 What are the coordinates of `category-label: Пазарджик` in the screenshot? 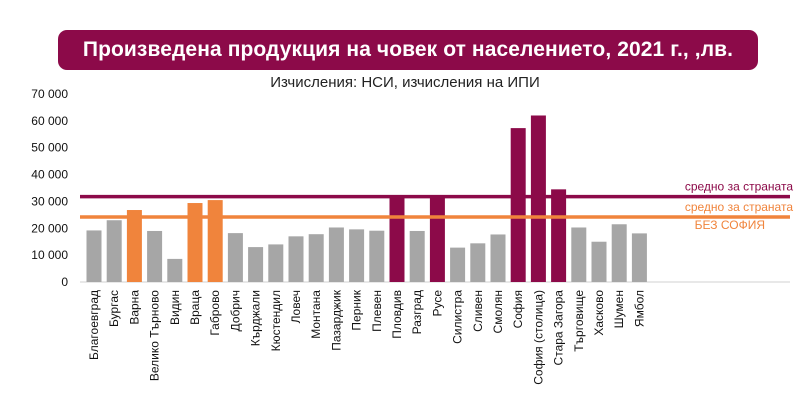 It's located at (336, 319).